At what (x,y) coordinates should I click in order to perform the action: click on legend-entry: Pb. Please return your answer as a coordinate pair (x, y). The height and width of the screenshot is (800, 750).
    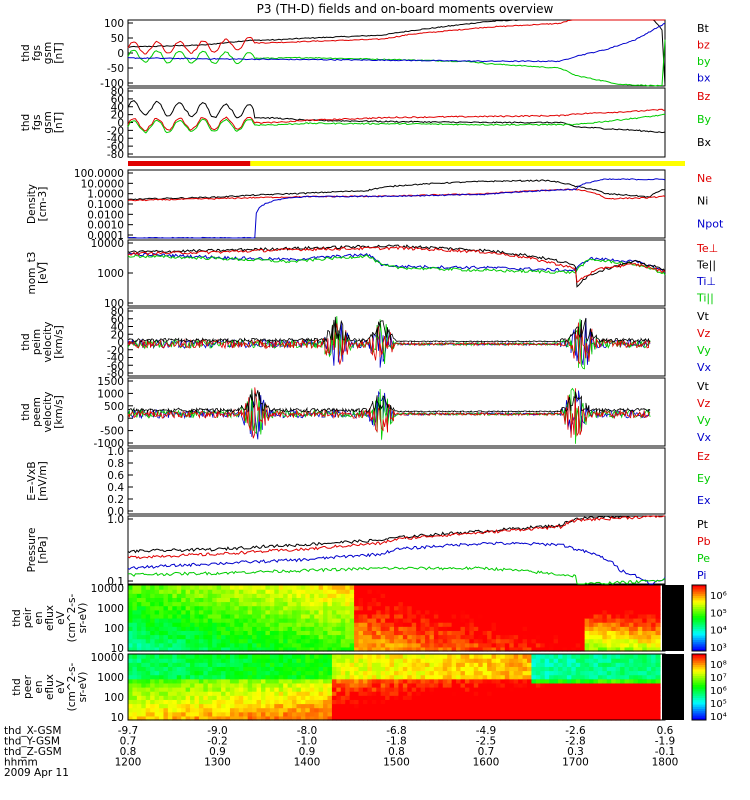
    Looking at the image, I should click on (704, 541).